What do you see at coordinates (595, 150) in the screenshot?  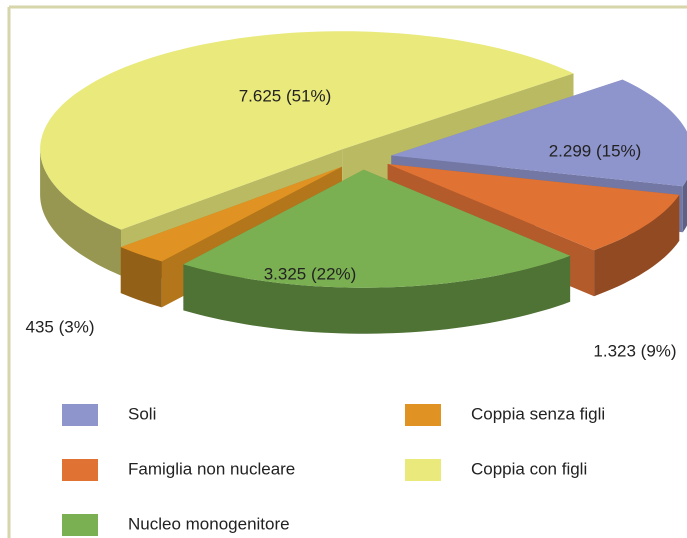 I see `data-label: 2.299 (15%)` at bounding box center [595, 150].